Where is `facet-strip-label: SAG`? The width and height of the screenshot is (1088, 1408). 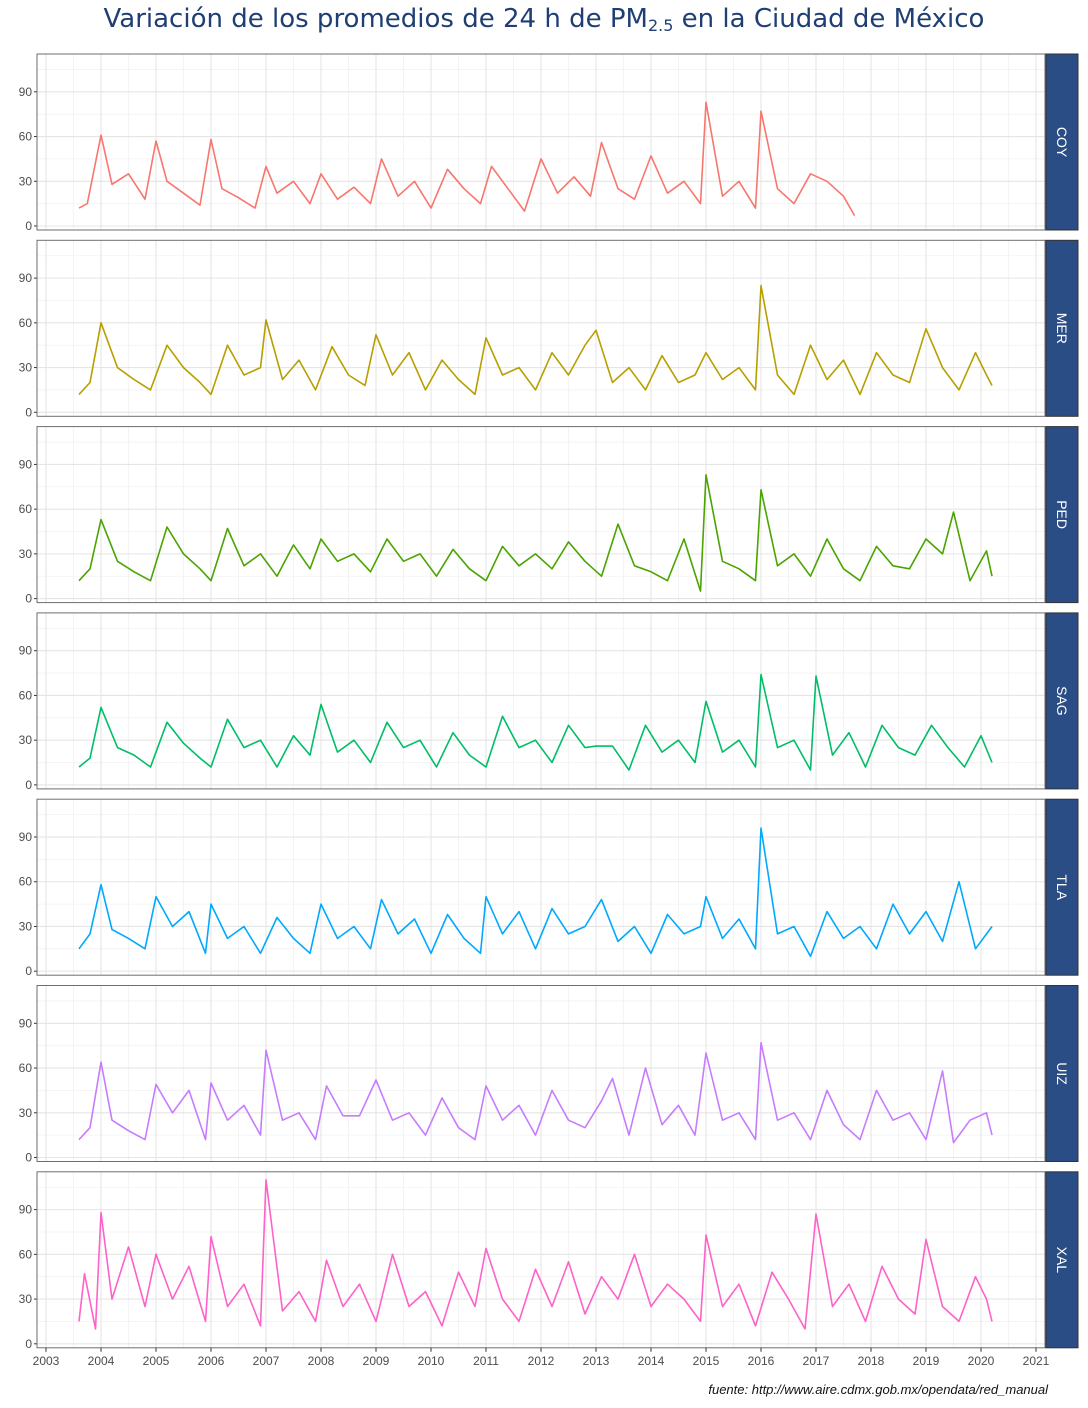
facet-strip-label: SAG is located at coordinates (1062, 701).